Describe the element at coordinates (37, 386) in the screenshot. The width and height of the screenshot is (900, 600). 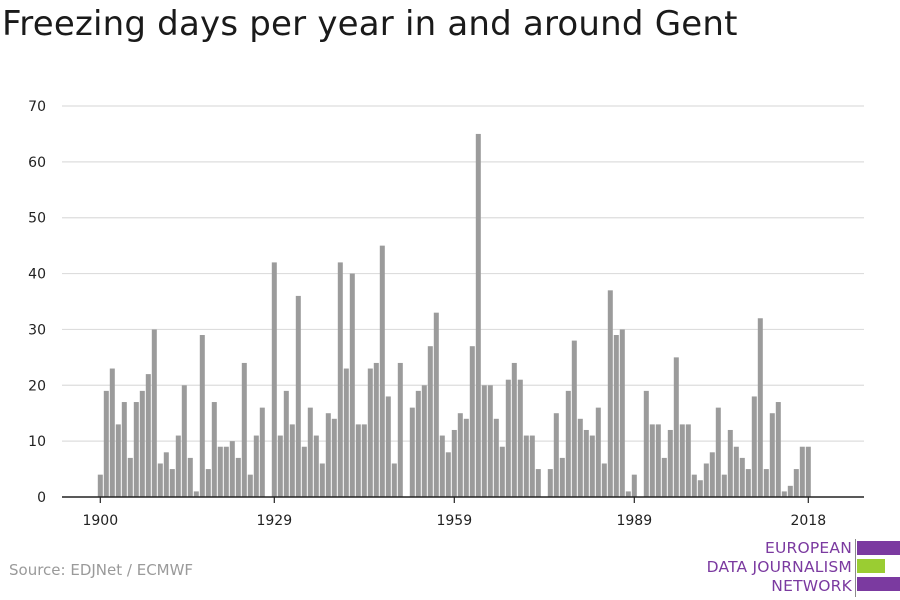
I see `y-tick-label: 20` at that location.